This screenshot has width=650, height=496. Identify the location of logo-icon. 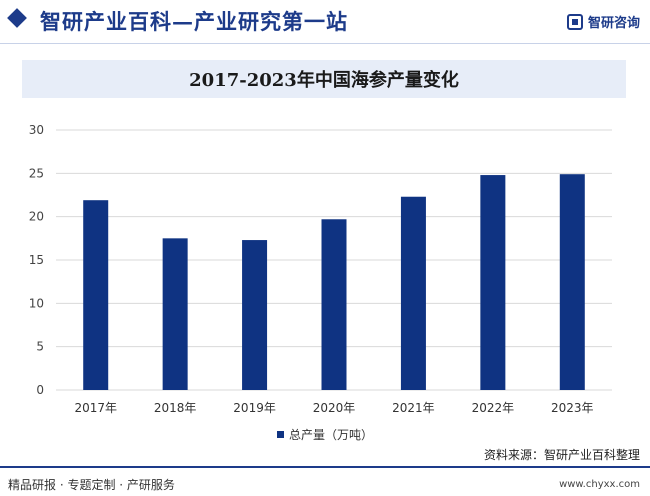
(574, 21).